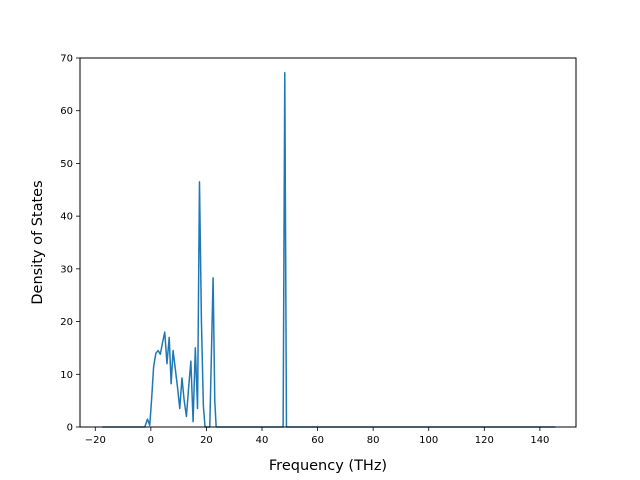 The image size is (640, 480). What do you see at coordinates (66, 375) in the screenshot?
I see `y-tick-label: 10` at bounding box center [66, 375].